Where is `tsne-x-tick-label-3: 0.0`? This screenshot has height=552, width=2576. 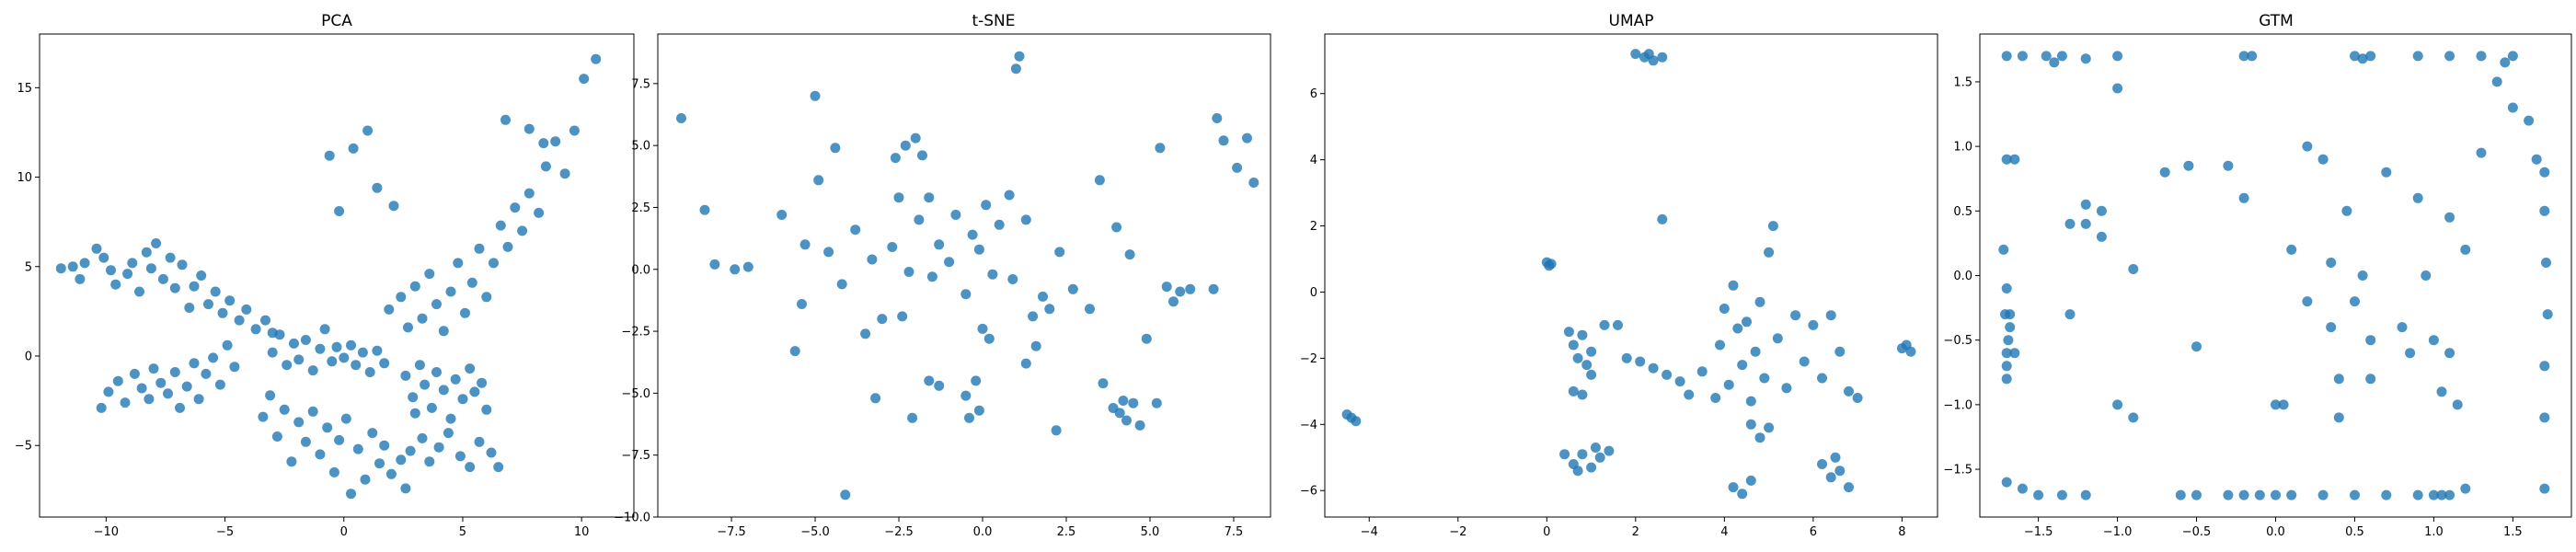
tsne-x-tick-label-3: 0.0 is located at coordinates (983, 532).